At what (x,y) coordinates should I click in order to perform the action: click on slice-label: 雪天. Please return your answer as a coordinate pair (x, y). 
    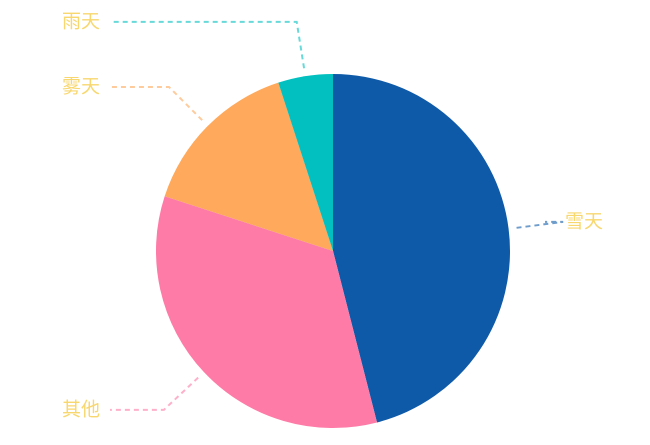
    Looking at the image, I should click on (584, 221).